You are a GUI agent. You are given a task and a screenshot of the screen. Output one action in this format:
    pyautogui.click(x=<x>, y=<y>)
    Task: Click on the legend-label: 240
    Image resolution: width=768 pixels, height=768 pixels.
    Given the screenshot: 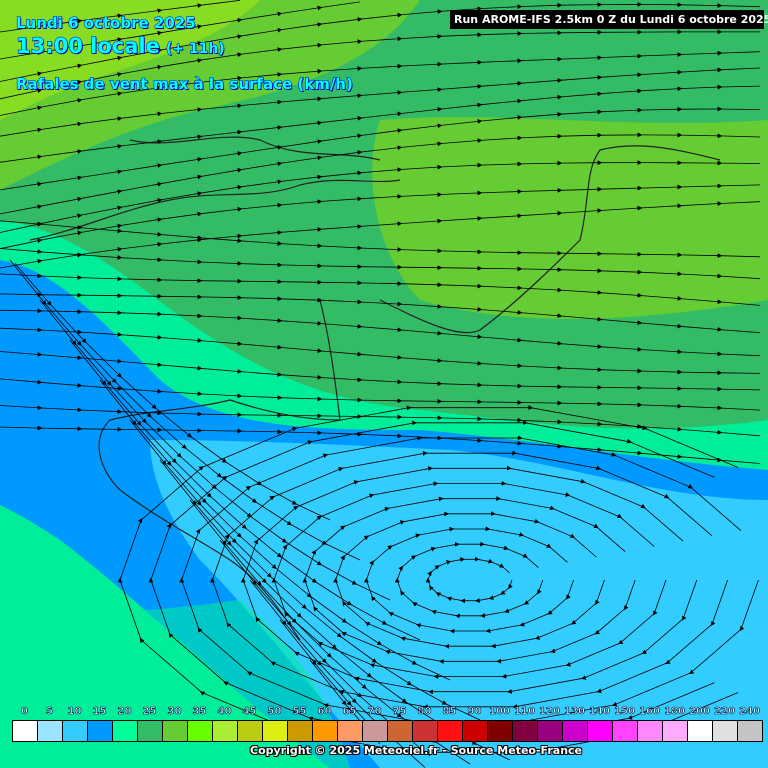 What is the action you would take?
    pyautogui.click(x=749, y=712)
    